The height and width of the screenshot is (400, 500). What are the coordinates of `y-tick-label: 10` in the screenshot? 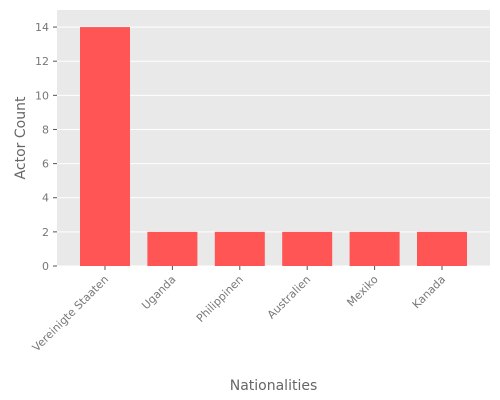 It's located at (42, 95).